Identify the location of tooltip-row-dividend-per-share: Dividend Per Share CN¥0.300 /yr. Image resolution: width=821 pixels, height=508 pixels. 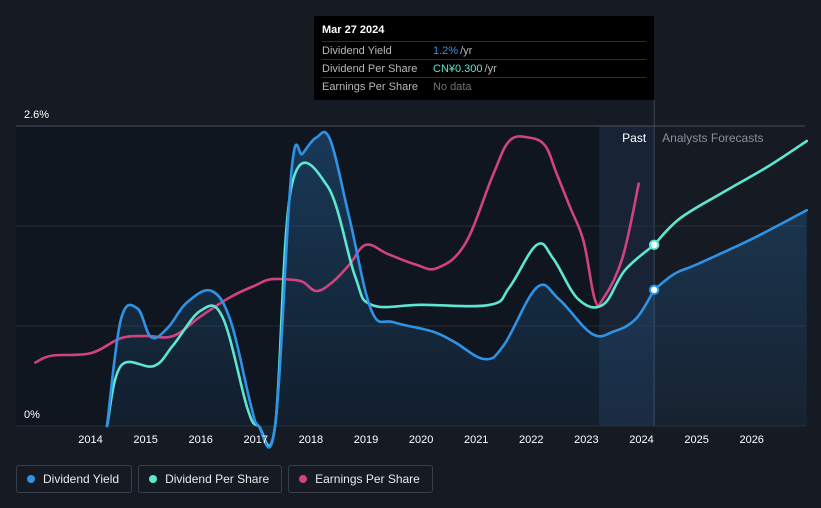
(484, 68).